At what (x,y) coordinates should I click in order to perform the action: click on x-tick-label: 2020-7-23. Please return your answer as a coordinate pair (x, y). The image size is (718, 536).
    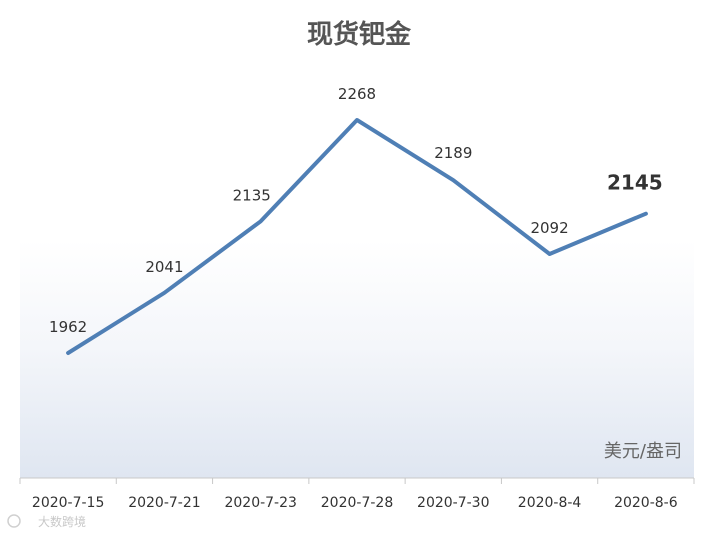
    Looking at the image, I should click on (260, 503).